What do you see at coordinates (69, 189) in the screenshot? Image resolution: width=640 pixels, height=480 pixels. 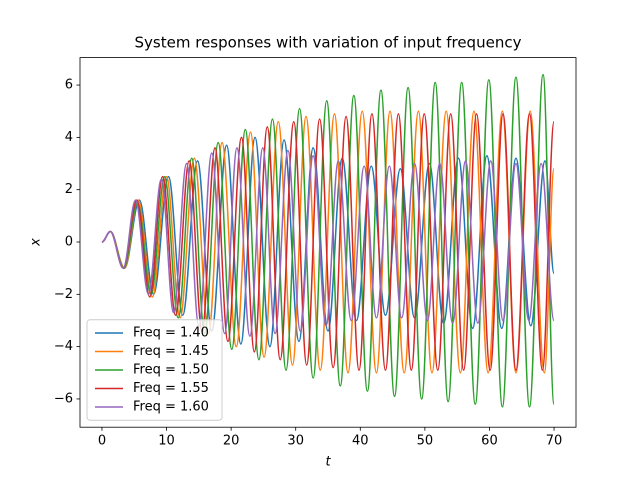 I see `y-tick-label: 2` at bounding box center [69, 189].